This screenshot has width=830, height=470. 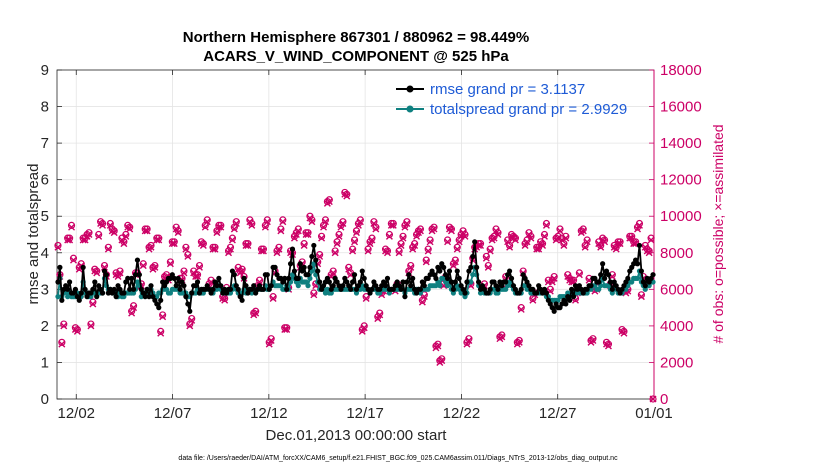 I want to click on y-tick-label-right-7: 14000, so click(x=681, y=143).